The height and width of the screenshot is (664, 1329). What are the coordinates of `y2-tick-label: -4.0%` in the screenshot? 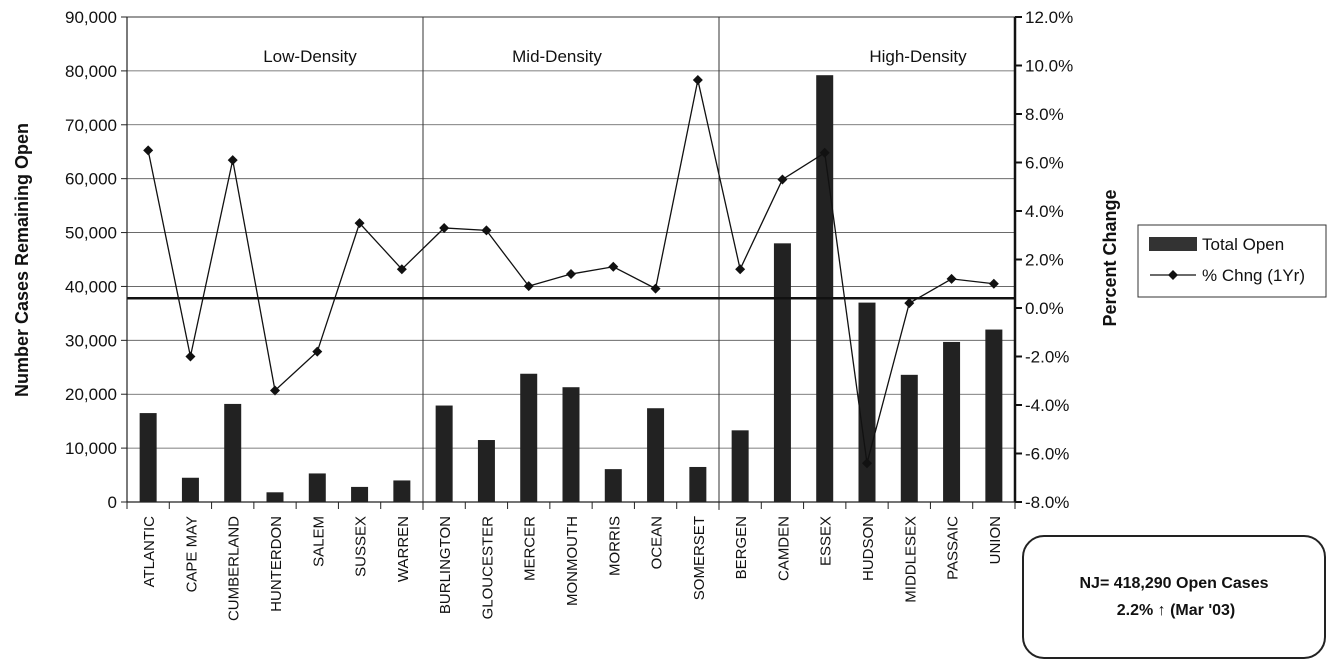 It's located at (1047, 405).